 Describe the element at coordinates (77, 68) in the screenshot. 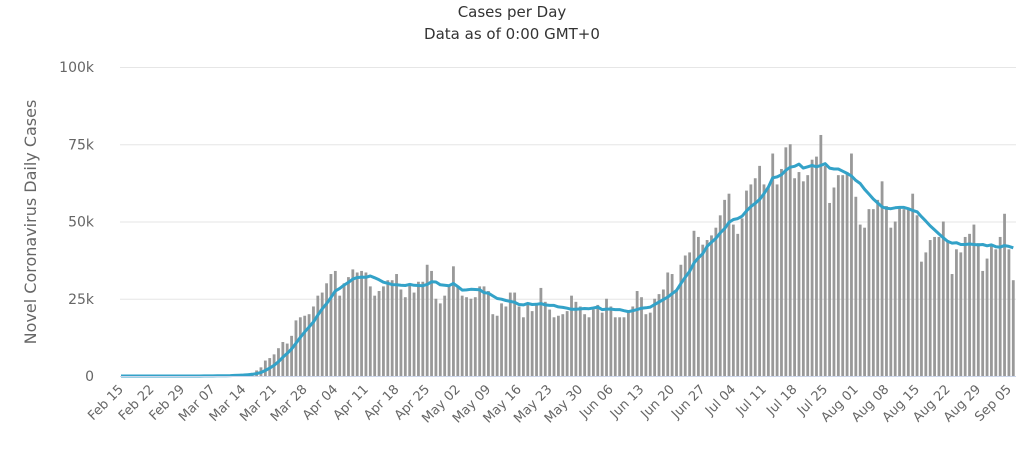

I see `y-tick-label: 100k` at that location.